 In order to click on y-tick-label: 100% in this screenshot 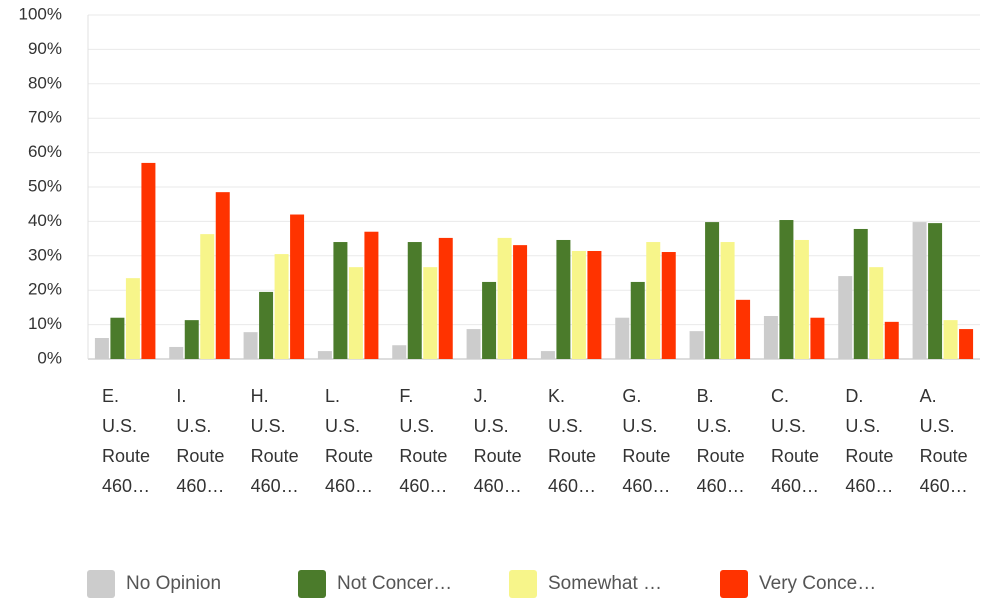, I will do `click(40, 13)`.